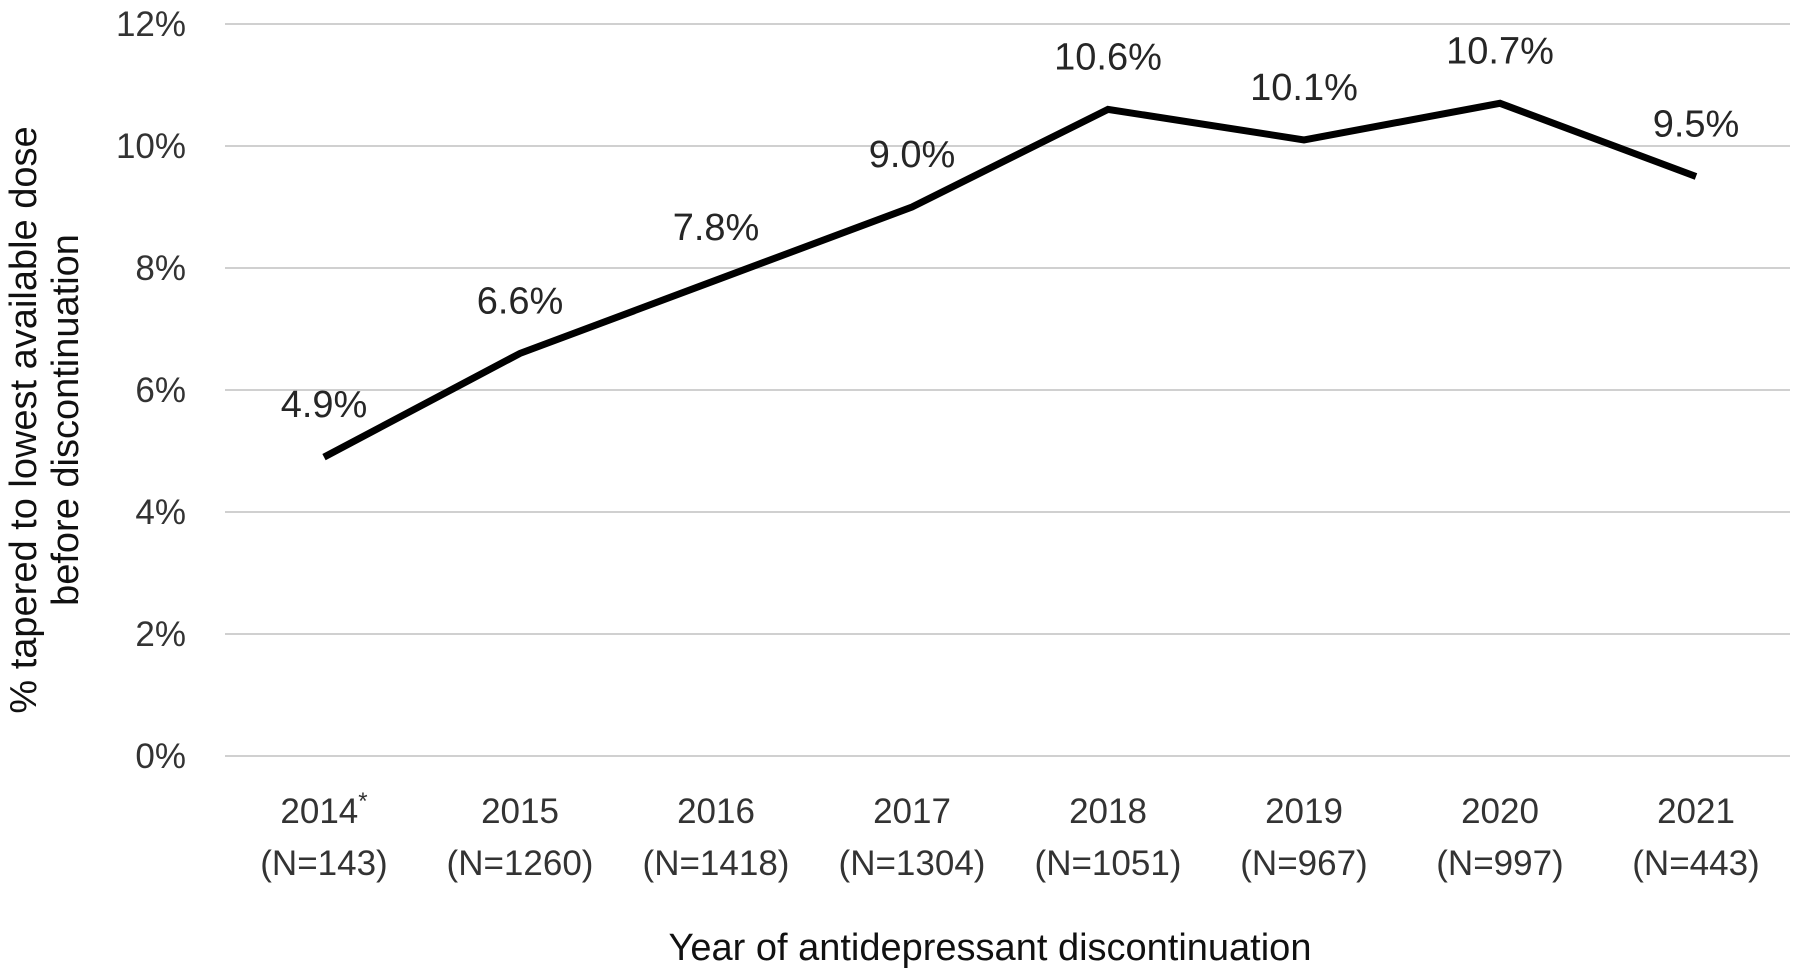 Image resolution: width=1800 pixels, height=975 pixels. I want to click on y-tick-label: 6%, so click(160, 390).